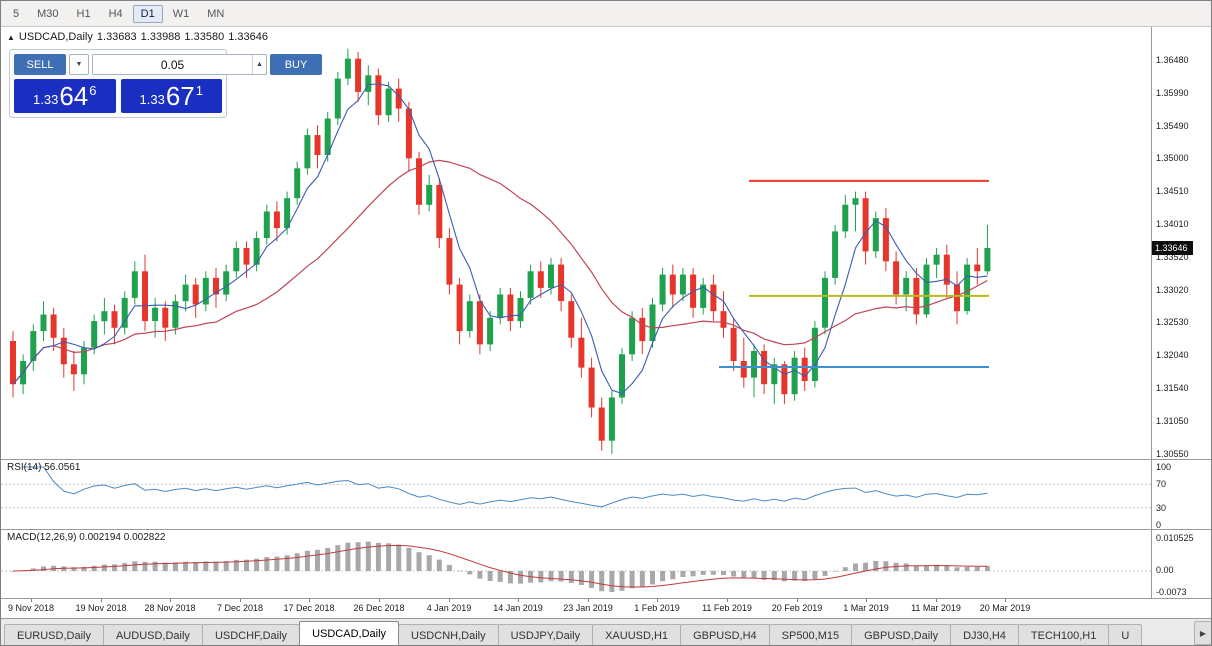  I want to click on current-price-badge: 1.33646, so click(1172, 248).